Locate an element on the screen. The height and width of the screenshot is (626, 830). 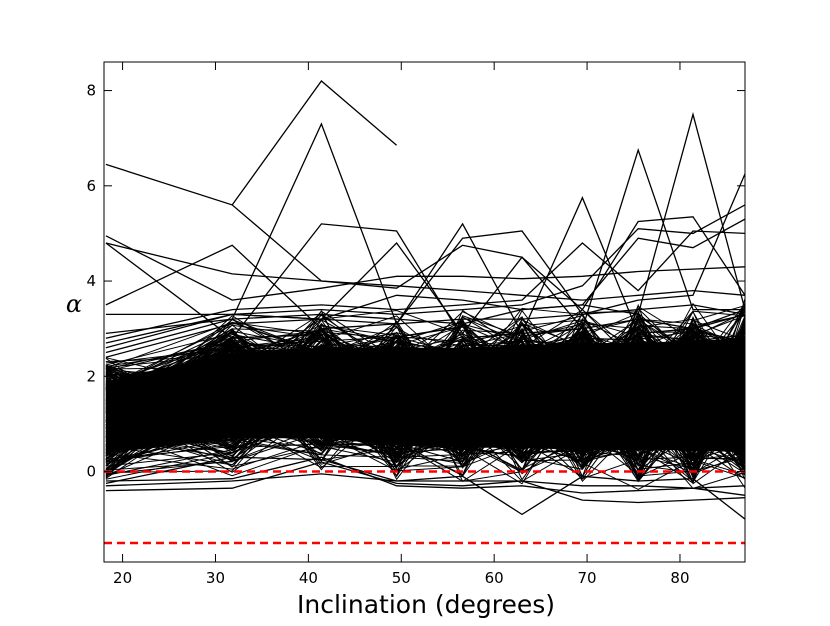
y-axis-label: α is located at coordinates (74, 304).